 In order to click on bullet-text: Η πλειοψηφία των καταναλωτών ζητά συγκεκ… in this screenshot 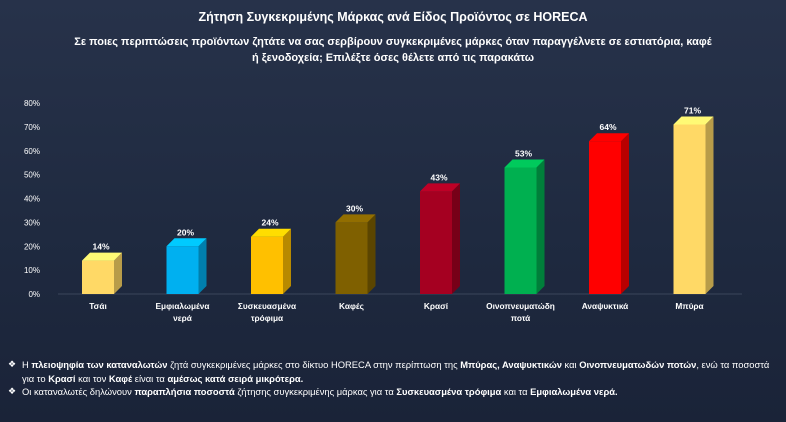, I will do `click(396, 371)`.